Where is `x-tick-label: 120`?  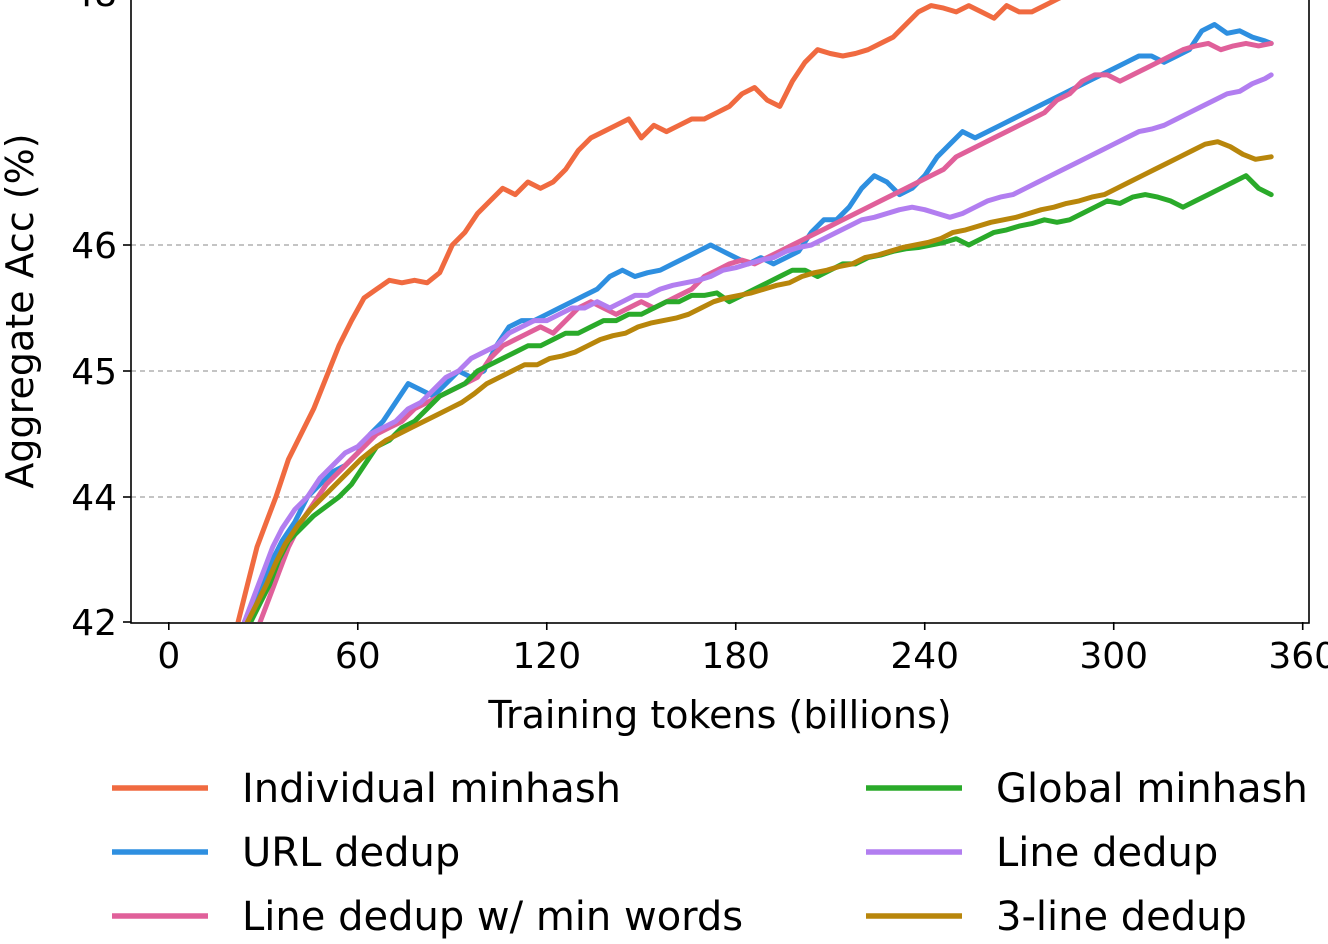 x-tick-label: 120 is located at coordinates (546, 656).